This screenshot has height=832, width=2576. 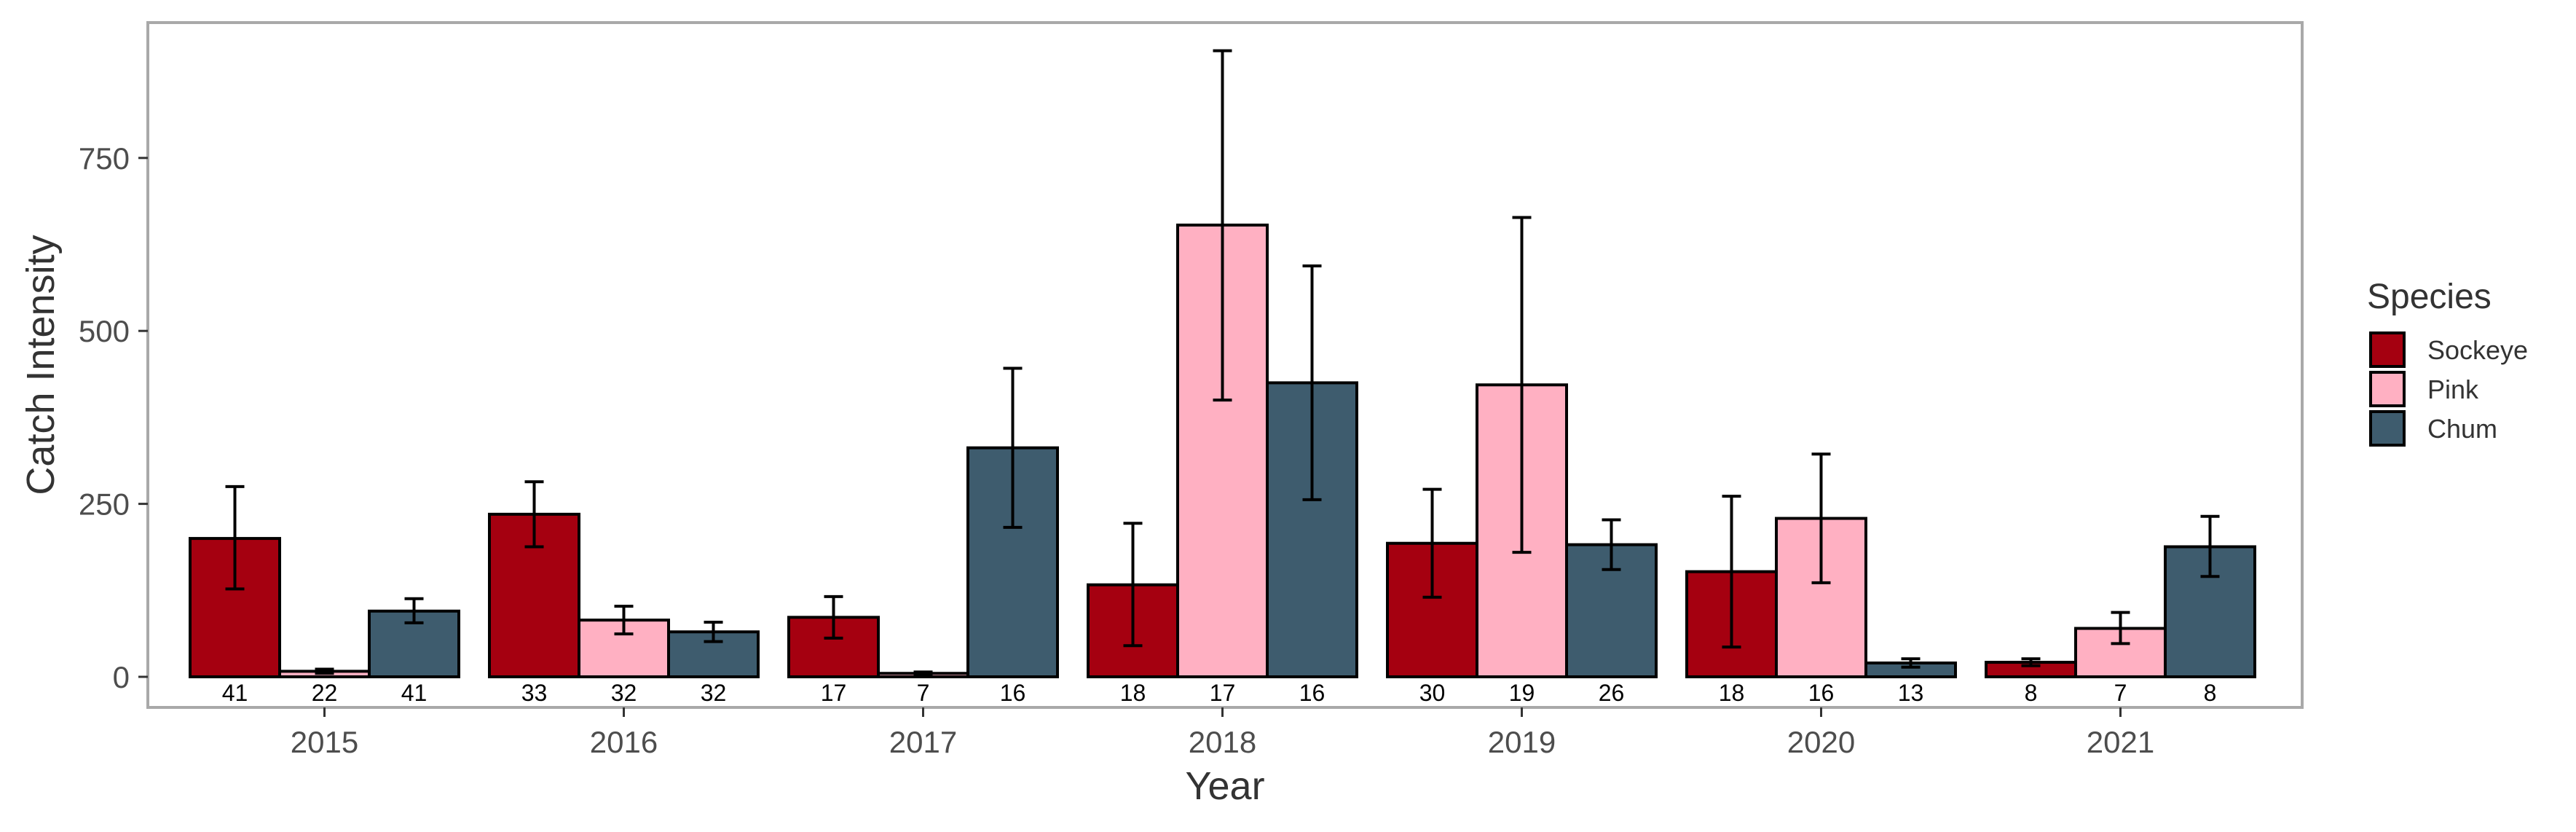 What do you see at coordinates (534, 693) in the screenshot?
I see `sample-size-label: 33` at bounding box center [534, 693].